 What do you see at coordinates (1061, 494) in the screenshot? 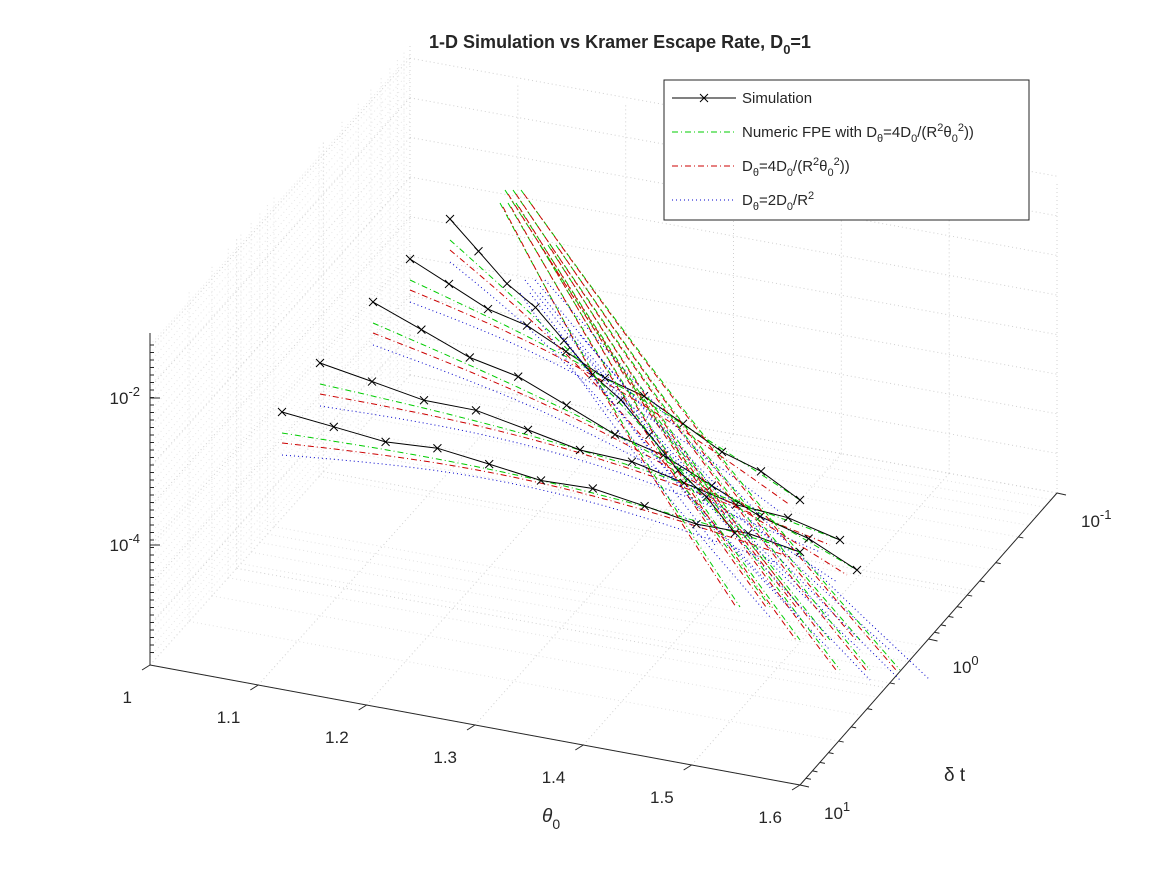
I see `y-tick` at bounding box center [1061, 494].